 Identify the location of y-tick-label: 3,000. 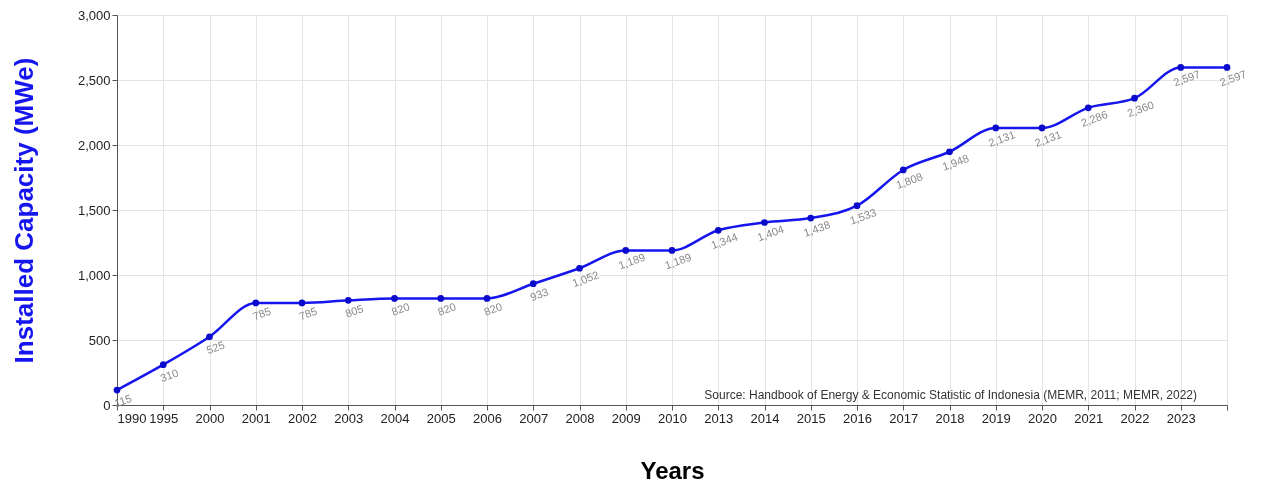
(94, 15).